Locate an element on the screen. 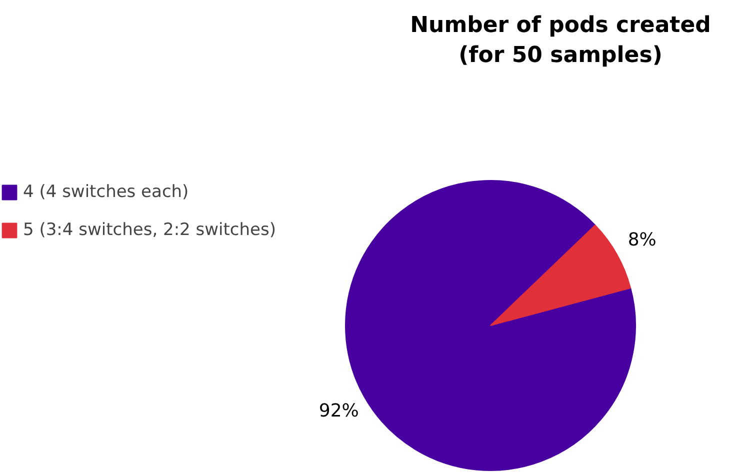 Image resolution: width=736 pixels, height=474 pixels. data-label: 92% is located at coordinates (338, 411).